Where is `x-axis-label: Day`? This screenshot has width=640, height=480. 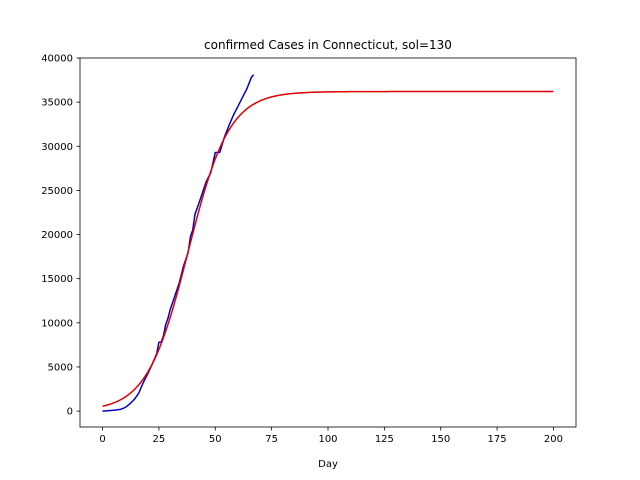
x-axis-label: Day is located at coordinates (328, 464).